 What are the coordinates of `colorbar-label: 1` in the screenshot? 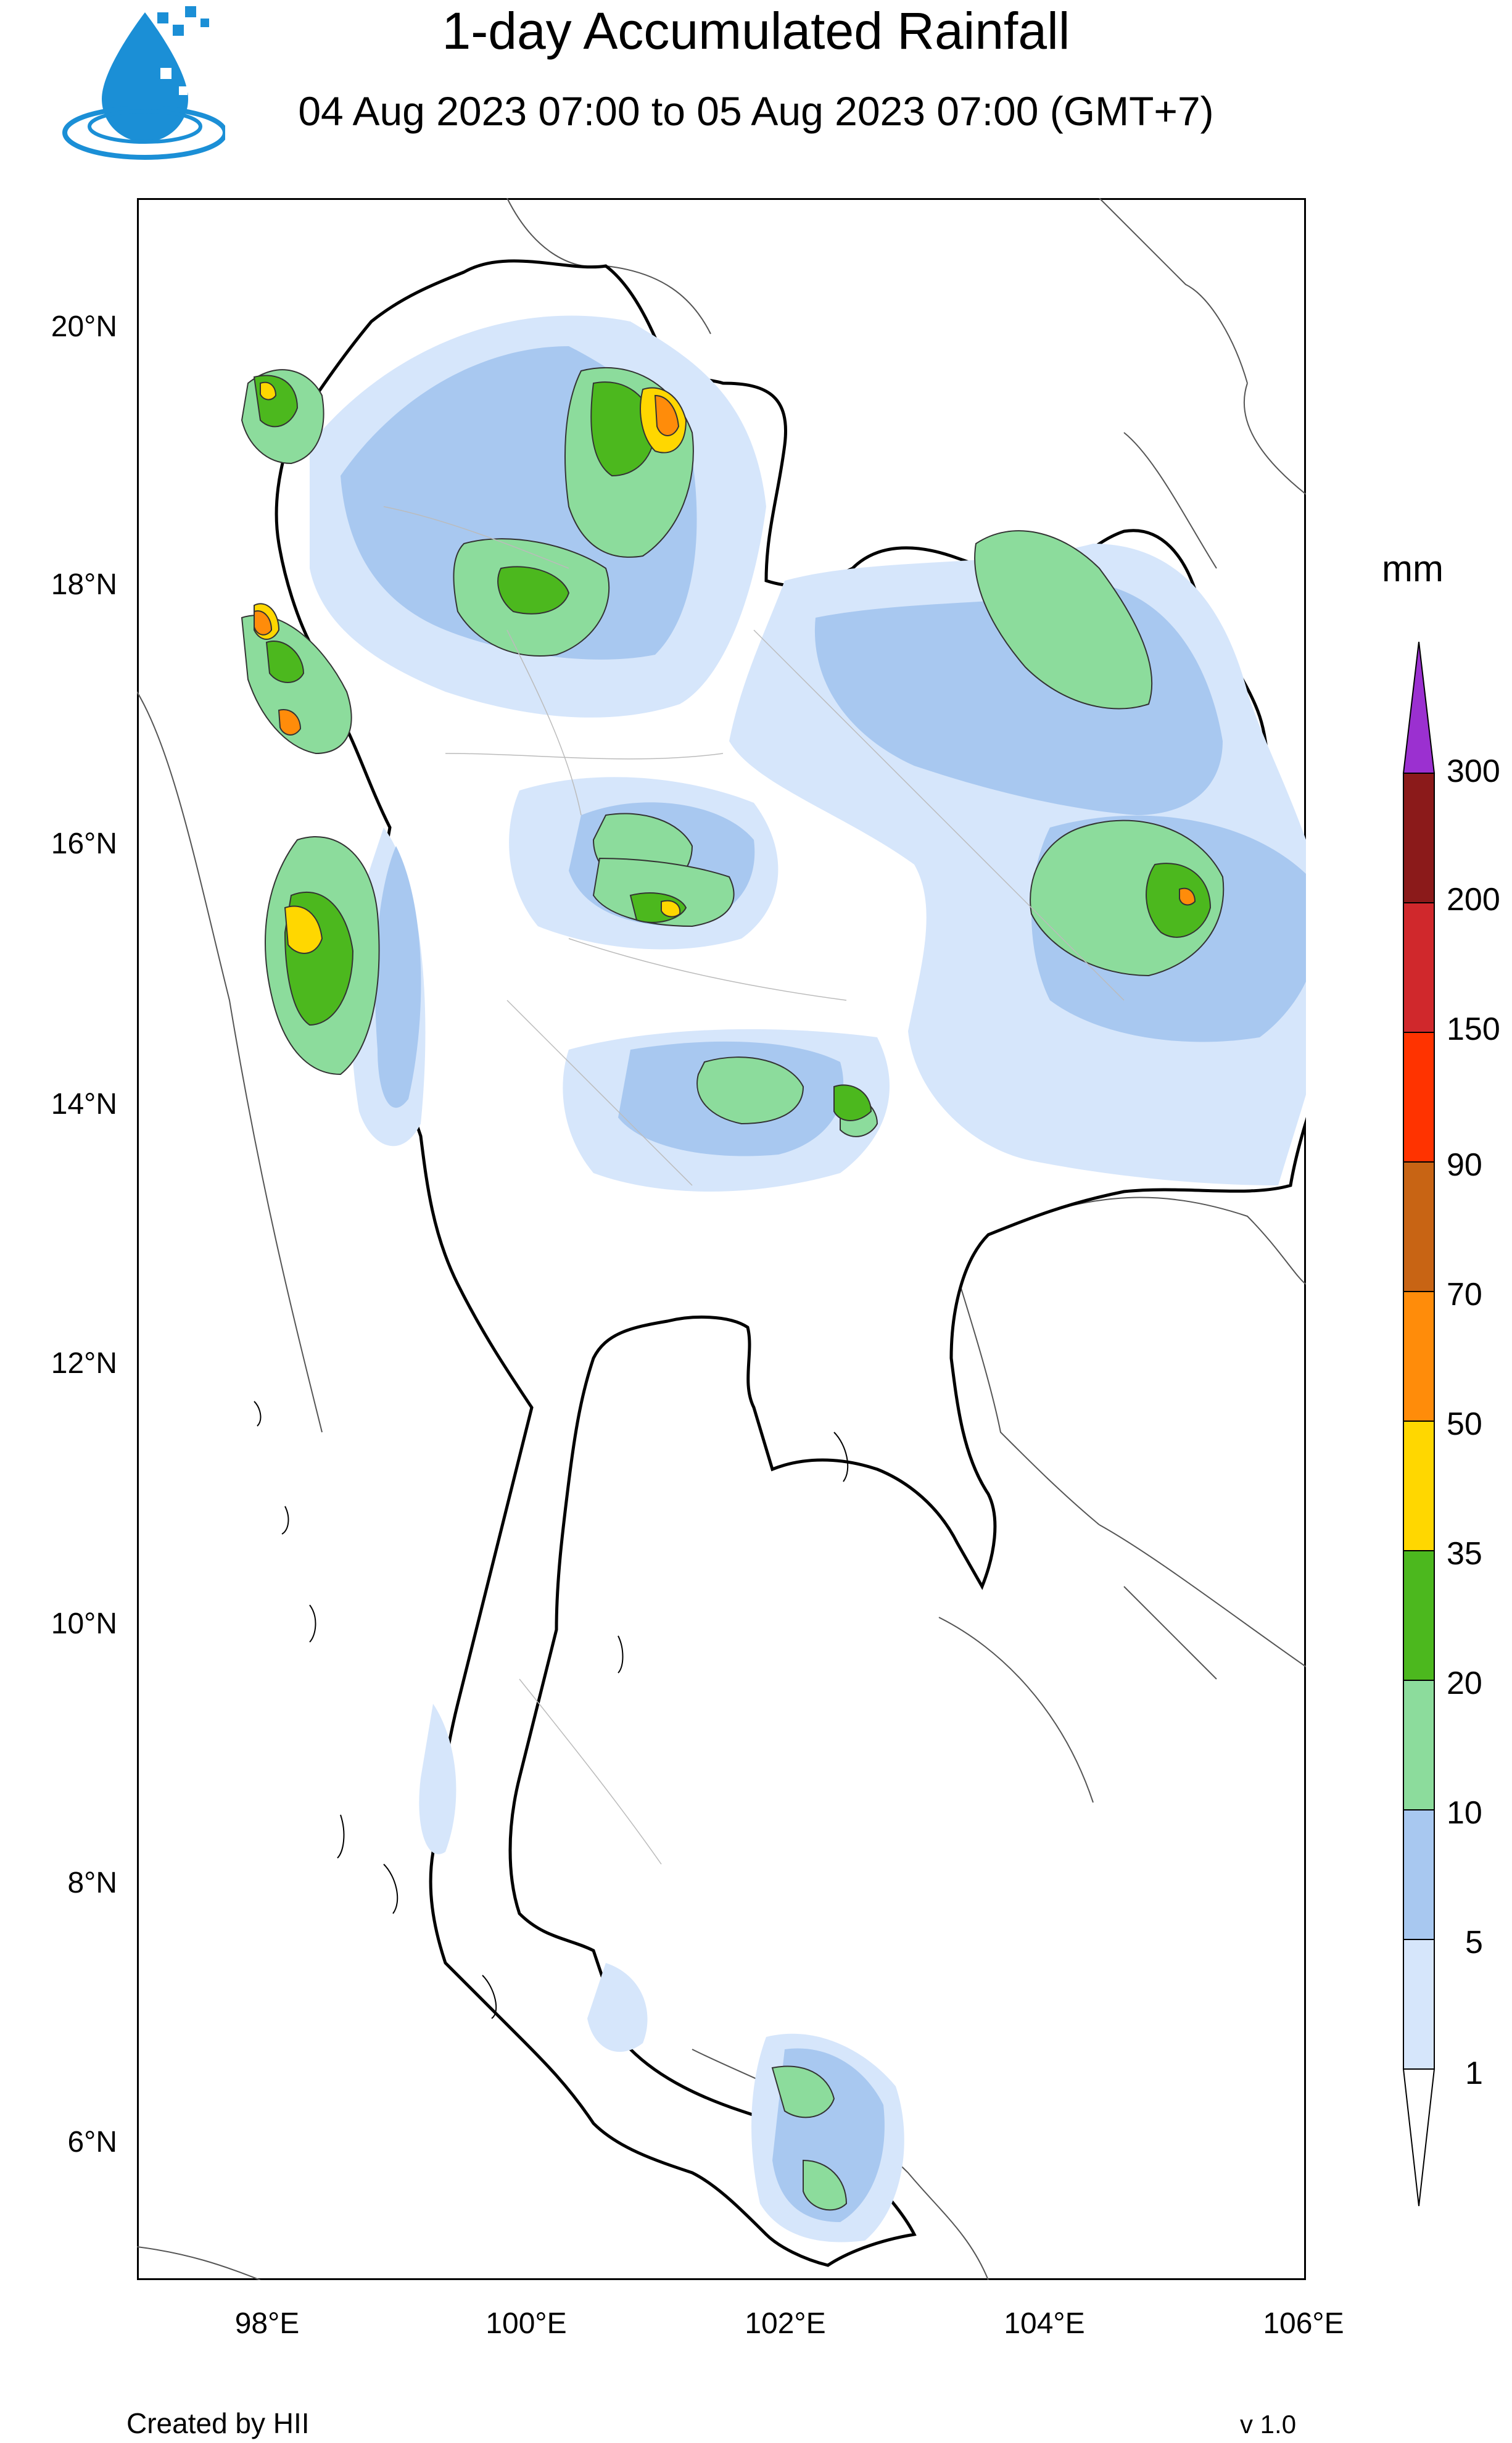 It's located at (1474, 2073).